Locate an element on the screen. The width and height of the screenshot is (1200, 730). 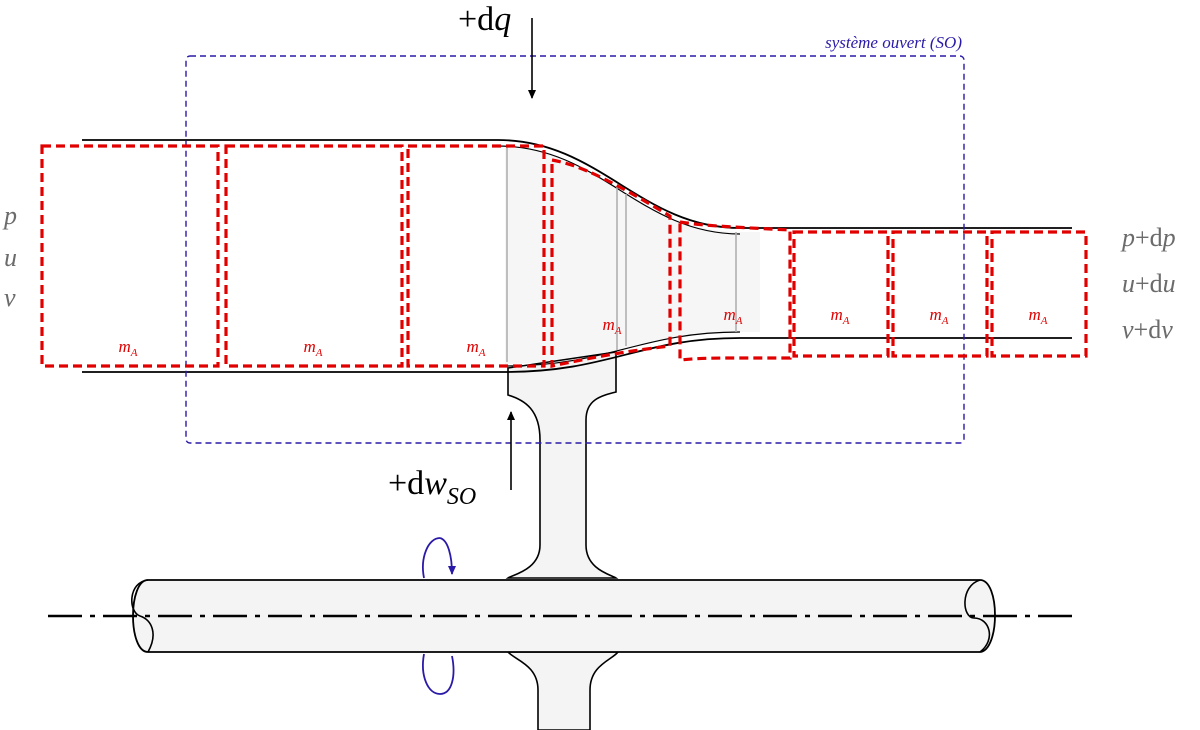
rotation-arrow-lower is located at coordinates (438, 674).